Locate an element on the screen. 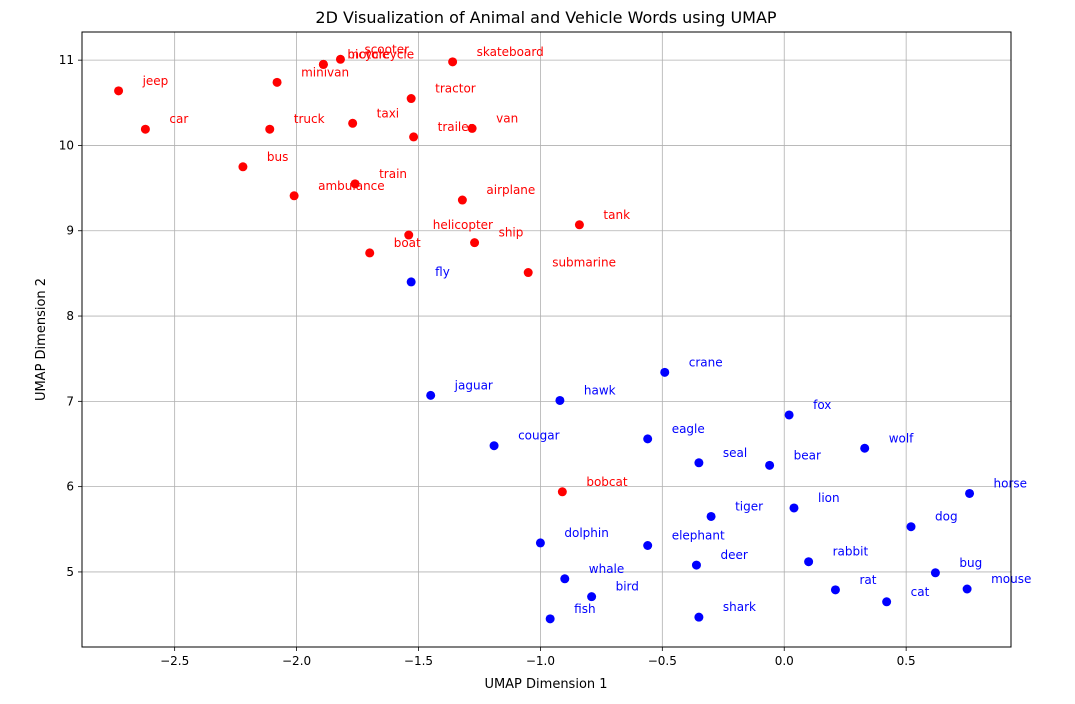 This screenshot has height=704, width=1075. data-point-bus is located at coordinates (243, 167).